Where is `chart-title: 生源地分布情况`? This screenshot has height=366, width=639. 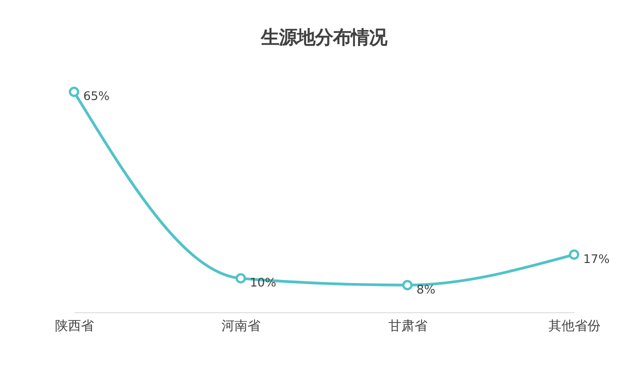 chart-title: 生源地分布情况 is located at coordinates (324, 37).